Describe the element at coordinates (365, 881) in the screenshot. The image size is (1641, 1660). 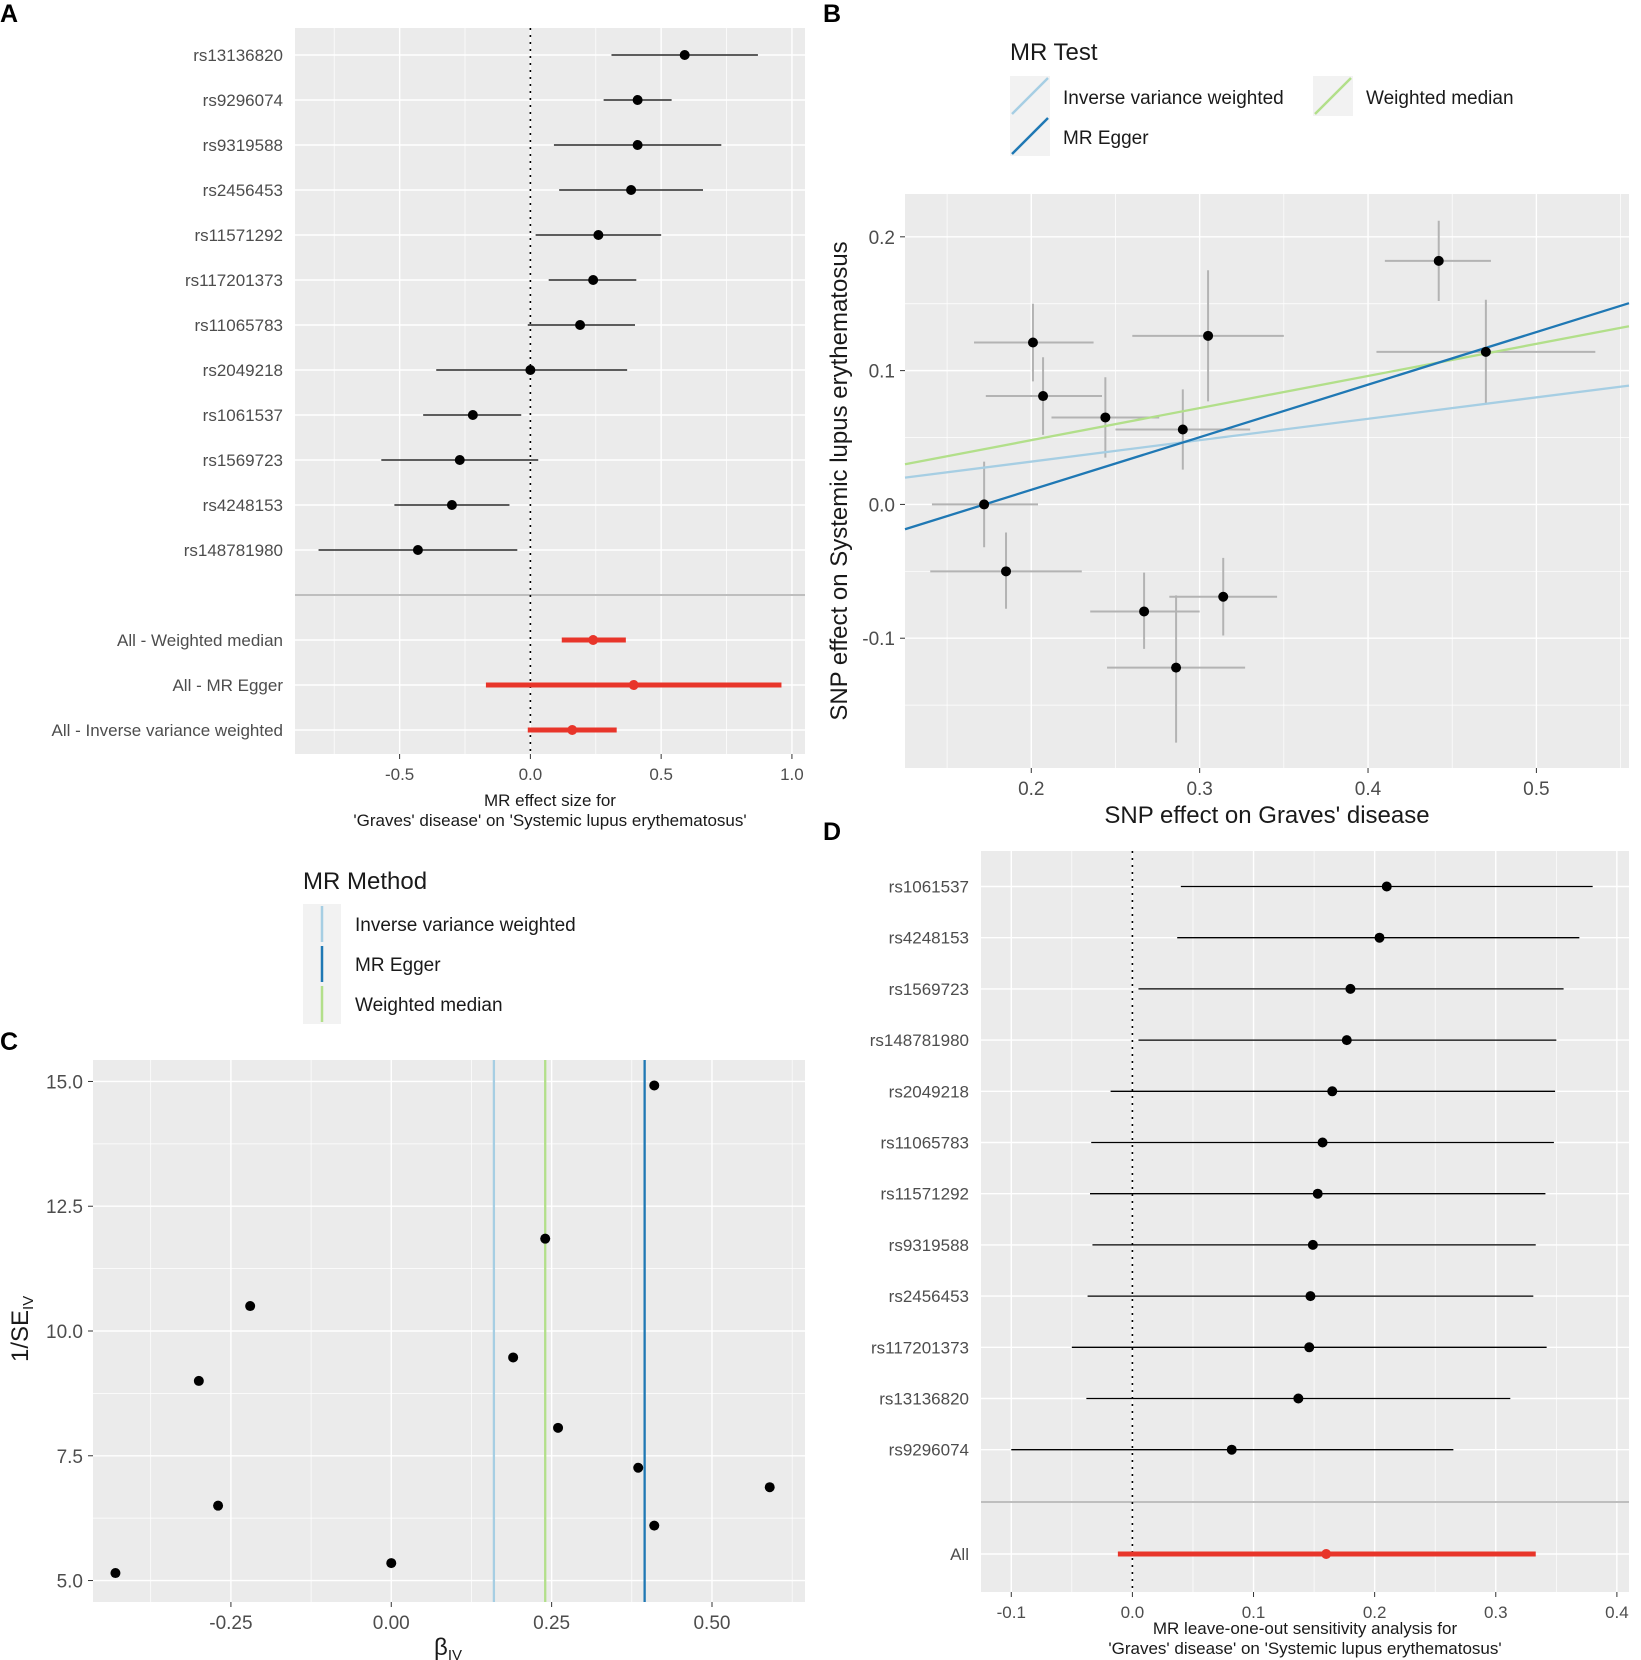
I see `panel-c-legend-title: MR Method` at that location.